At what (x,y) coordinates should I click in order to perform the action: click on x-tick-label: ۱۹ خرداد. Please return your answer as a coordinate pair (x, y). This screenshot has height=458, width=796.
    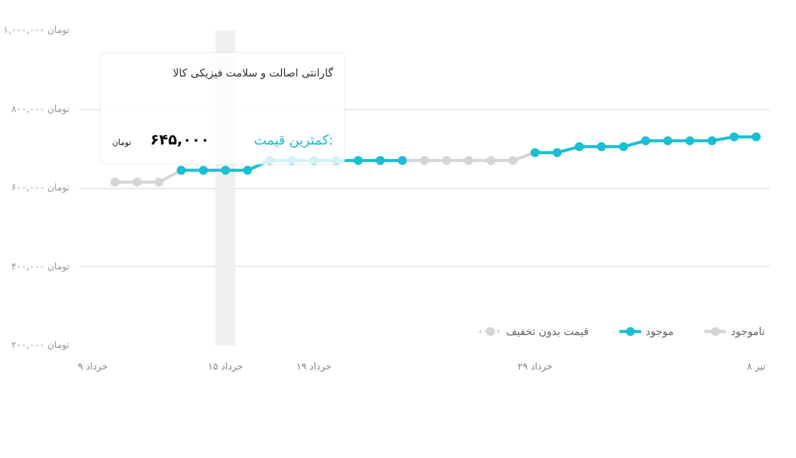
    Looking at the image, I should click on (314, 367).